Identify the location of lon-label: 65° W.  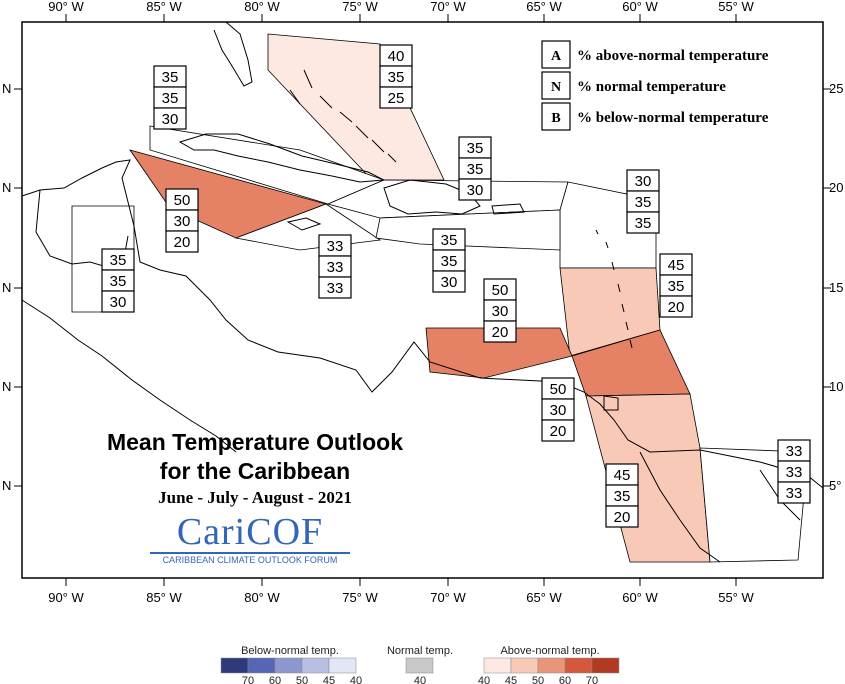
(544, 7).